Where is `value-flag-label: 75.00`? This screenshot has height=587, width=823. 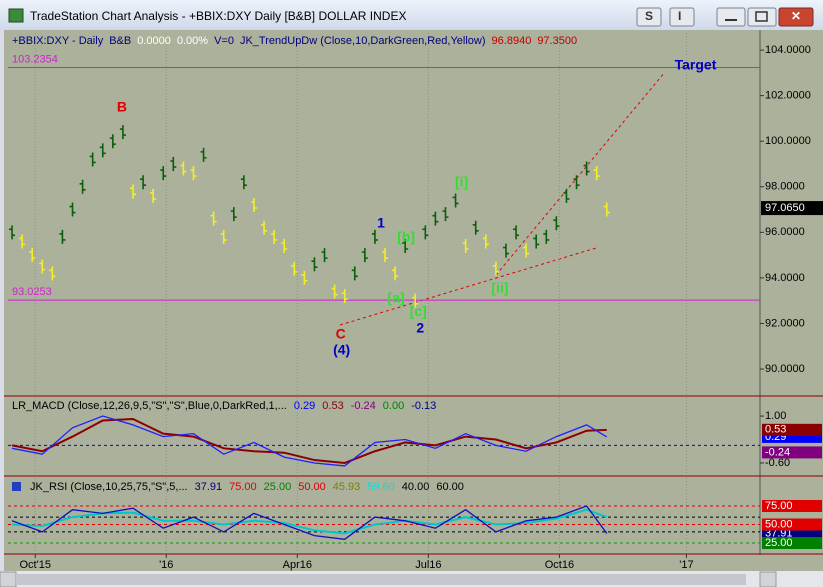 value-flag-label: 75.00 is located at coordinates (779, 506).